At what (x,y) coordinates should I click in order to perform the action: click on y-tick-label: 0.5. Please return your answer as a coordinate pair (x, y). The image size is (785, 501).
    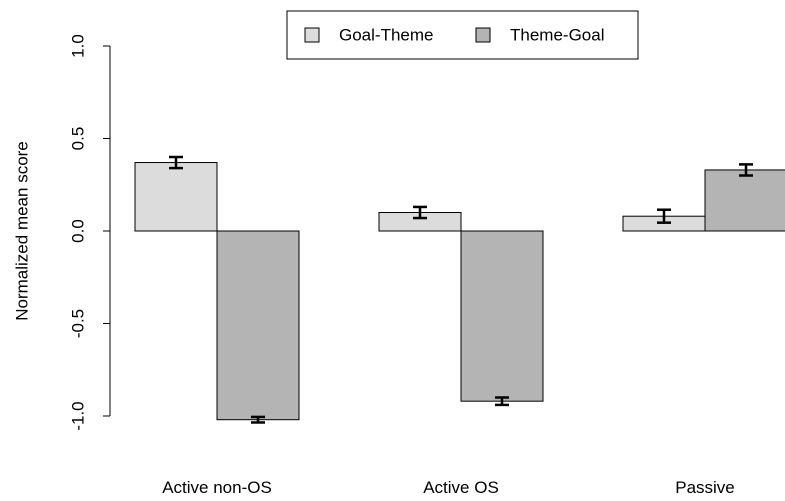
    Looking at the image, I should click on (78, 139).